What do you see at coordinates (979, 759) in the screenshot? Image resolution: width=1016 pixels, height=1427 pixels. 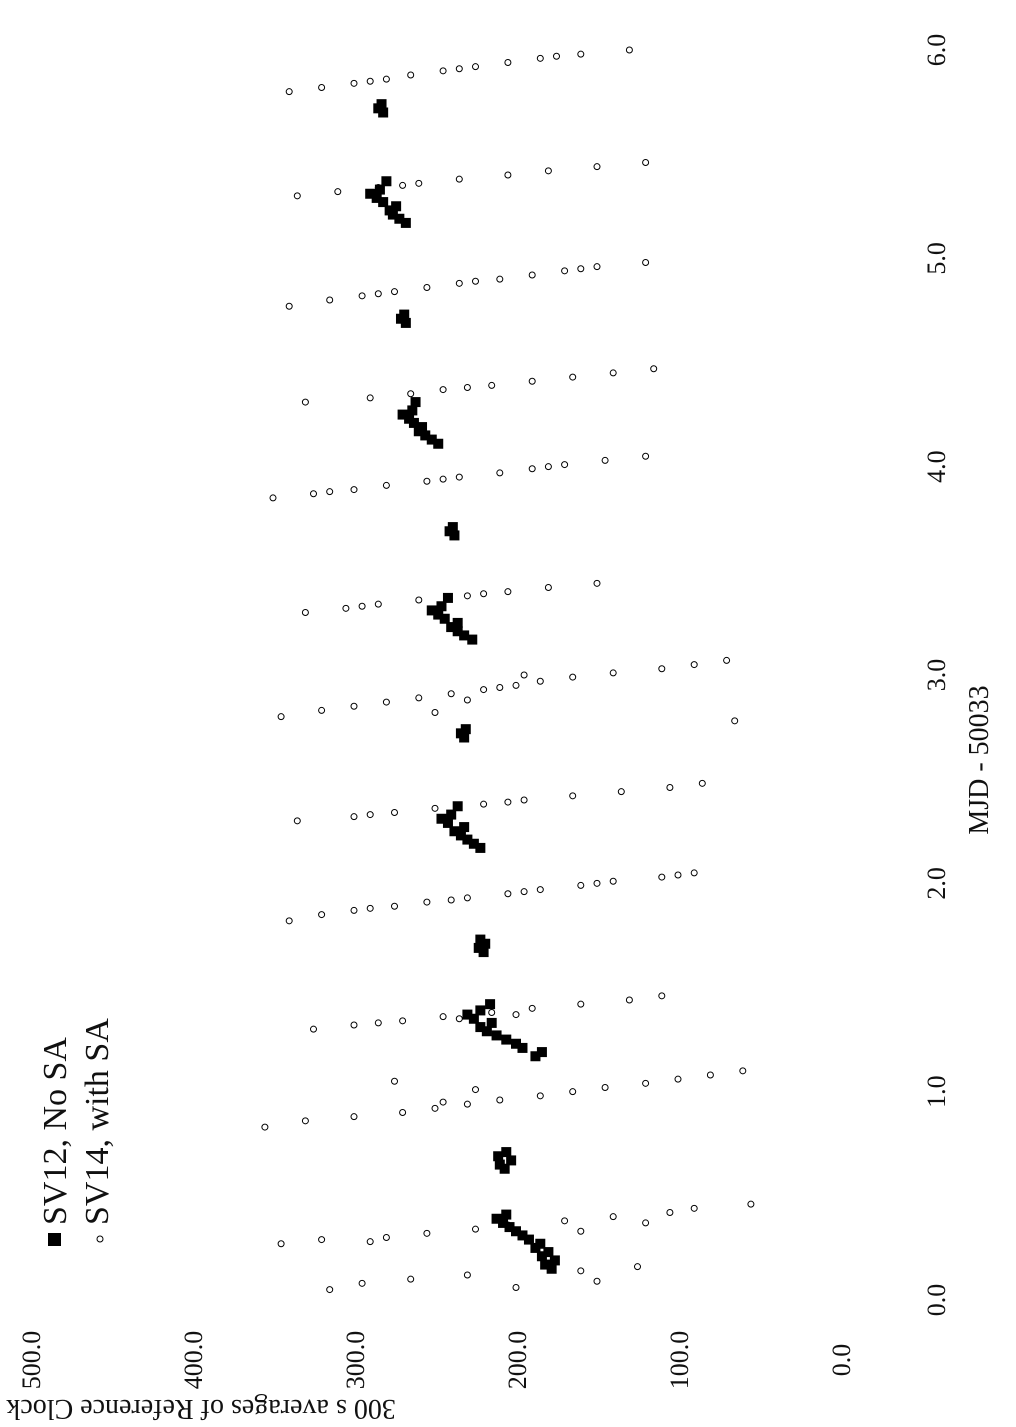 I see `x-axis-label: MJD - 50033` at bounding box center [979, 759].